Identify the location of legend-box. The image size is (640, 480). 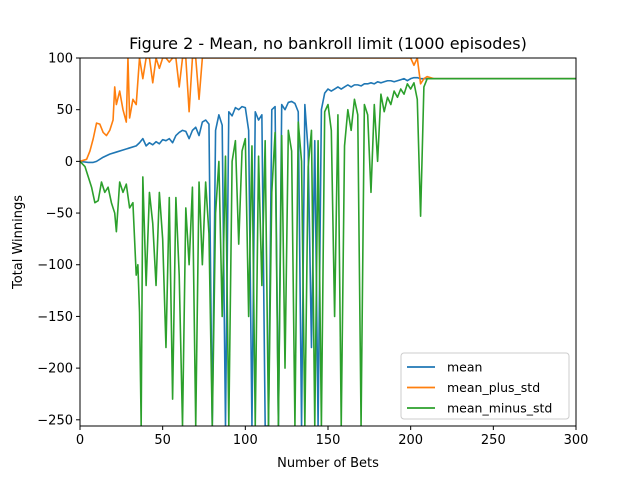
(485, 386).